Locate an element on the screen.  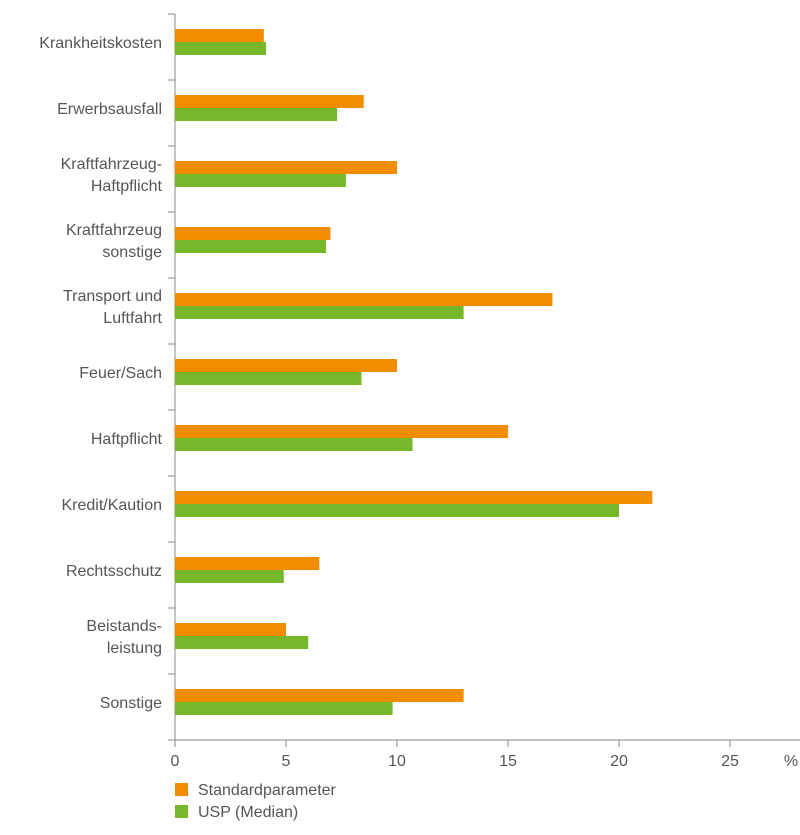
category-label: Kredit/Kaution is located at coordinates (111, 505).